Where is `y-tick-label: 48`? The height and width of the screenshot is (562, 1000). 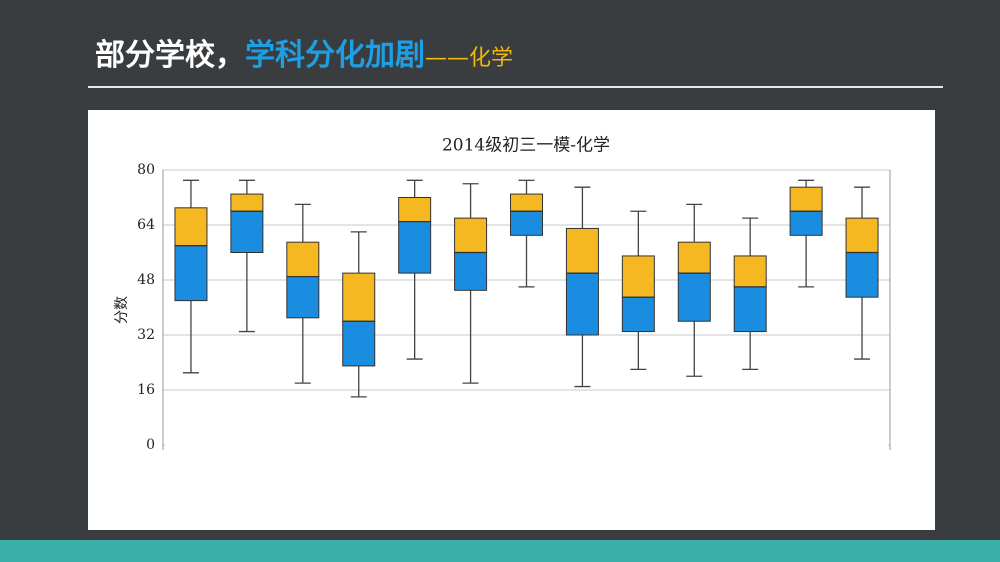
y-tick-label: 48 is located at coordinates (146, 280).